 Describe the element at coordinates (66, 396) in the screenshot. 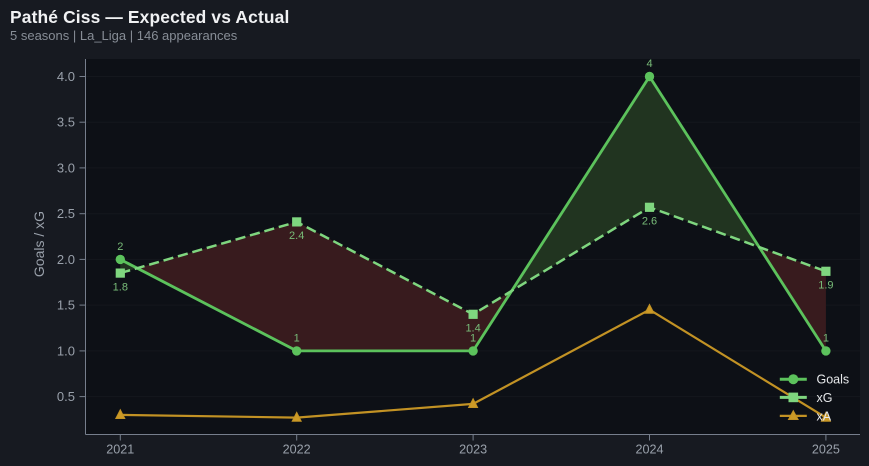

I see `svg-text: 0.5` at that location.